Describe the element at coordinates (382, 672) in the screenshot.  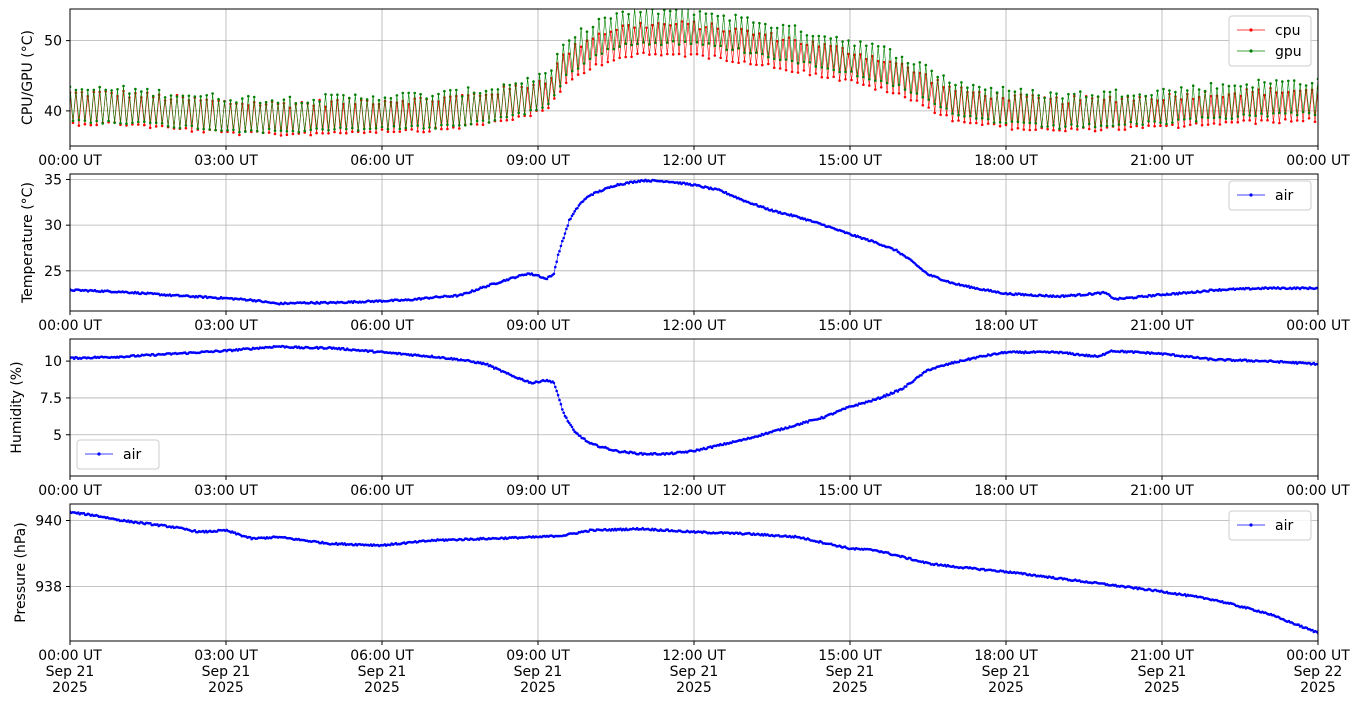
I see `x-tick-label: 06:00 UT Sep 21 2025` at that location.